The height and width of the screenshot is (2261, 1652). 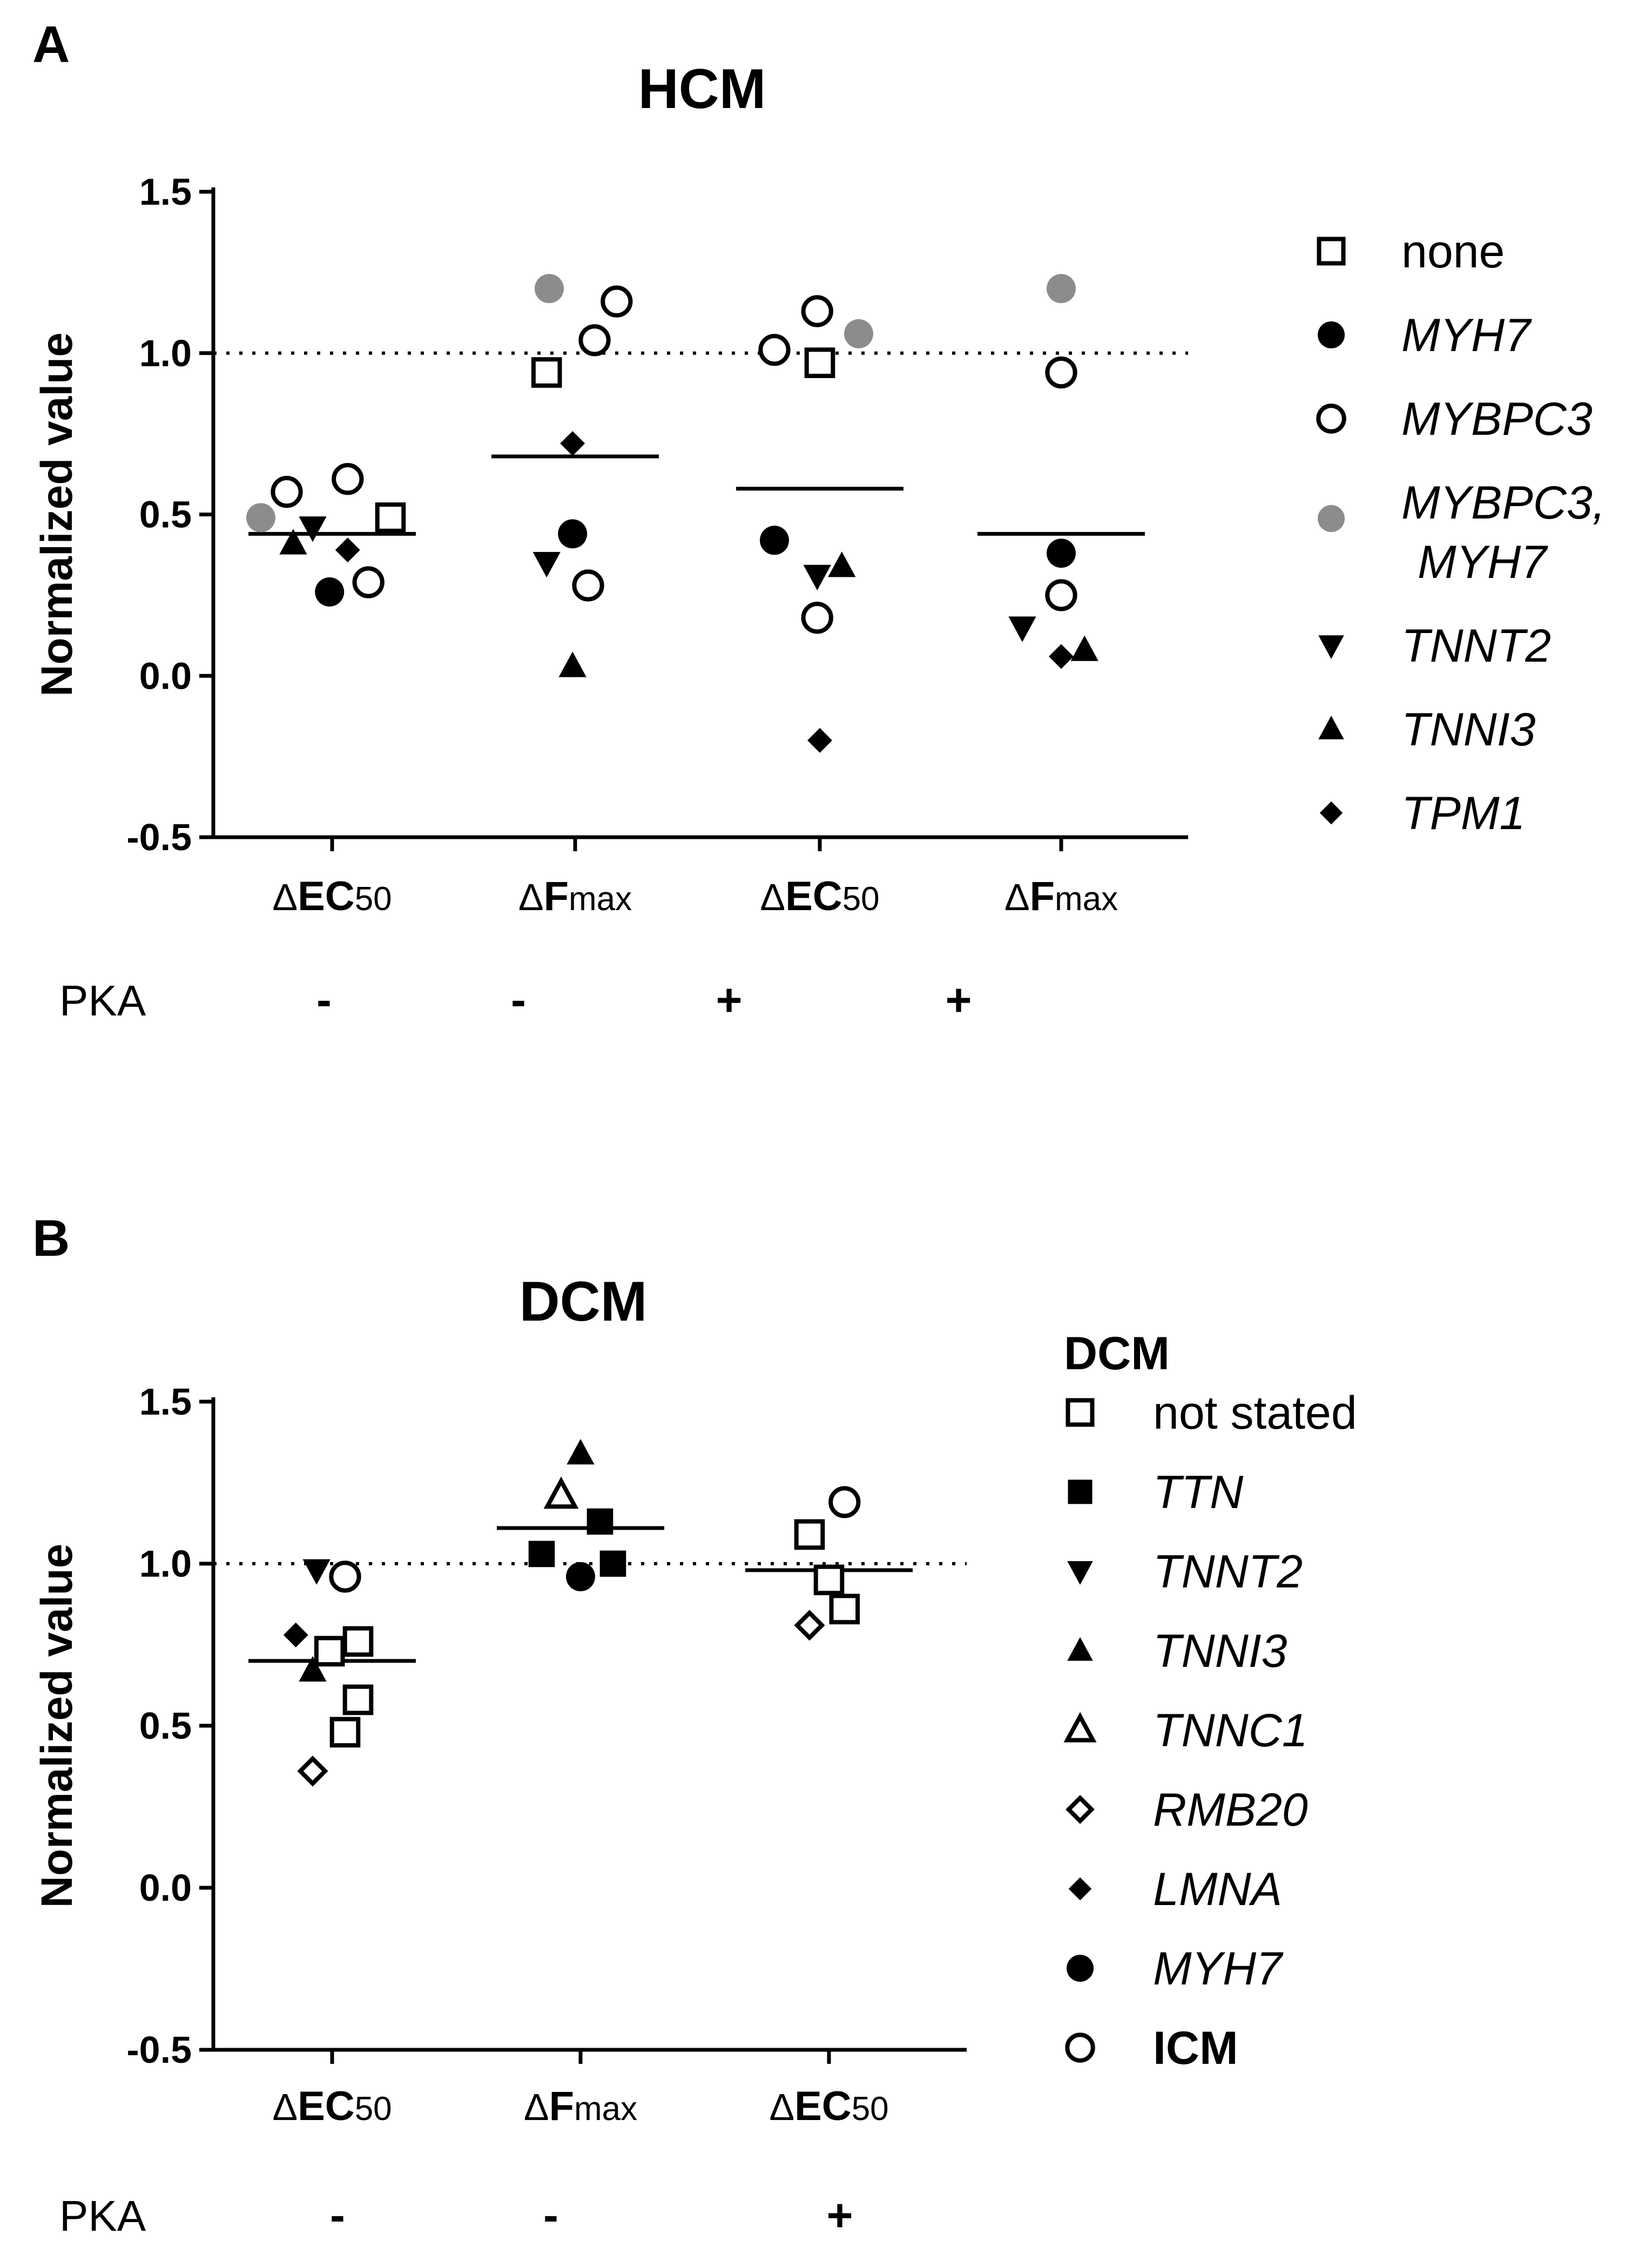 What do you see at coordinates (1218, 1889) in the screenshot?
I see `legend-label: LMNA` at bounding box center [1218, 1889].